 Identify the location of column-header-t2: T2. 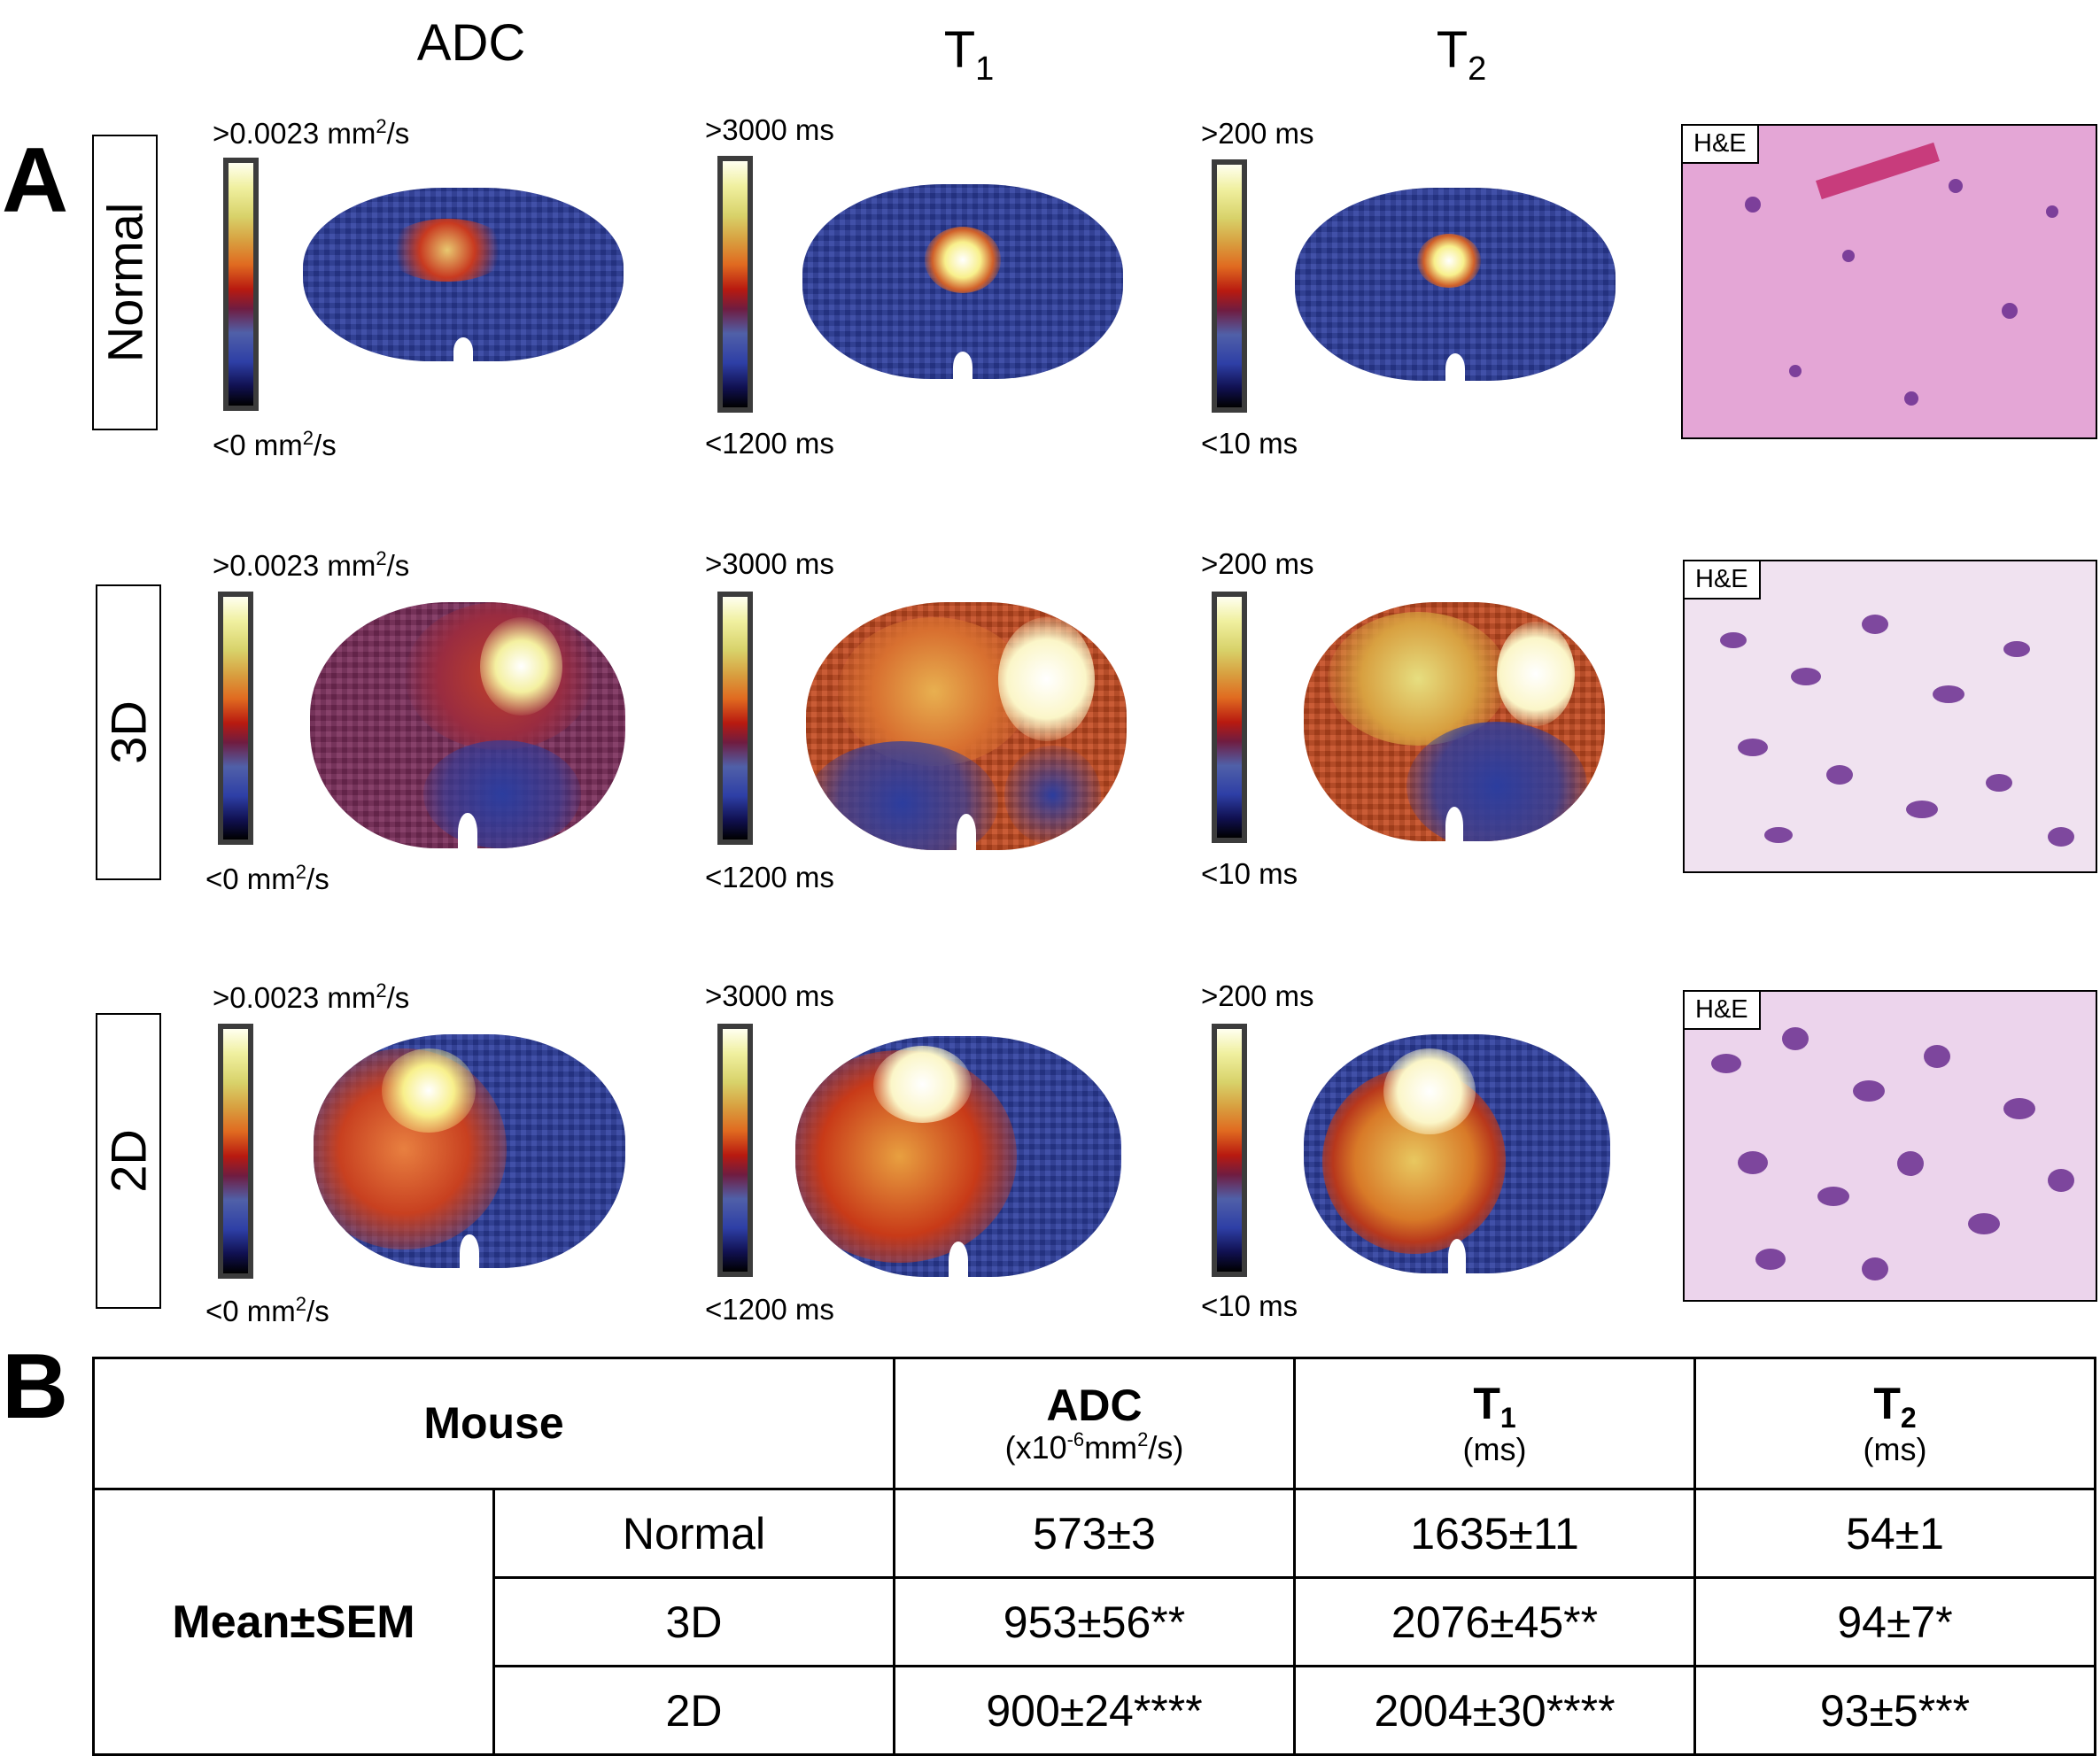
(1461, 54).